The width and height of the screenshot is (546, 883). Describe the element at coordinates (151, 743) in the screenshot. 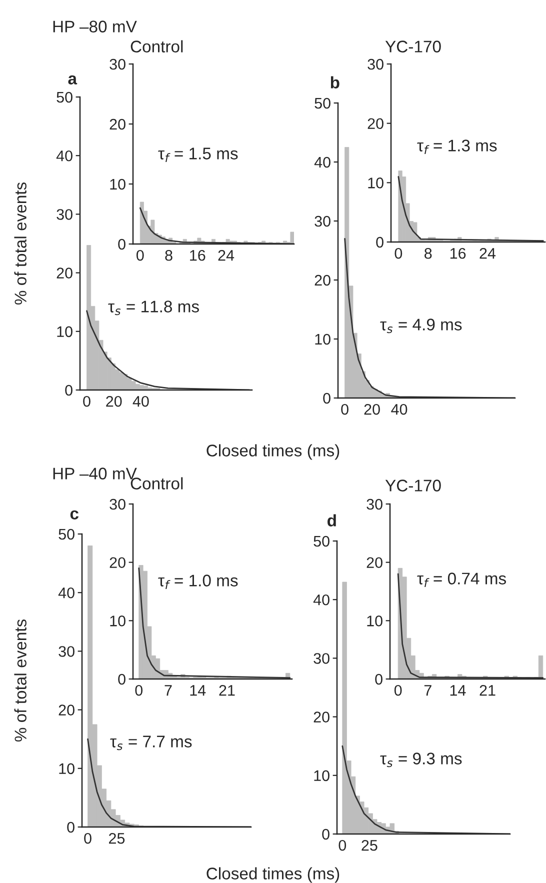

I see `annotation: τ$_{s}$ = 7.7 ms` at that location.